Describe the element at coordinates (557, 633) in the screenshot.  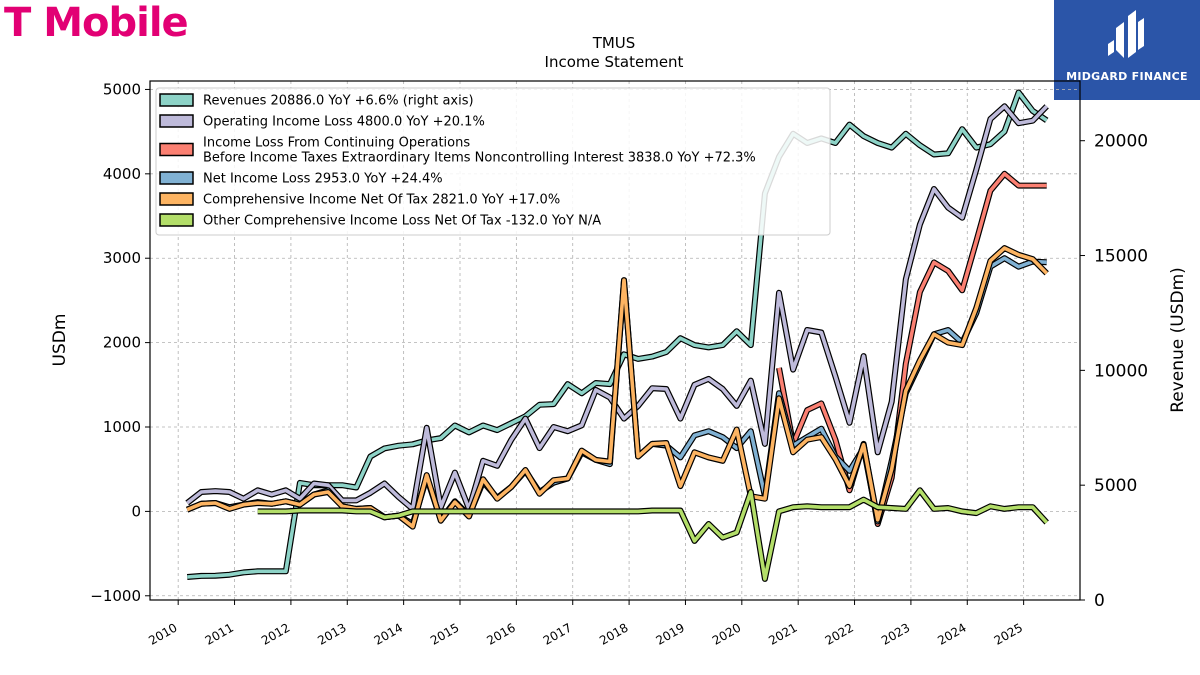
I see `x-tick-label: 2017` at that location.